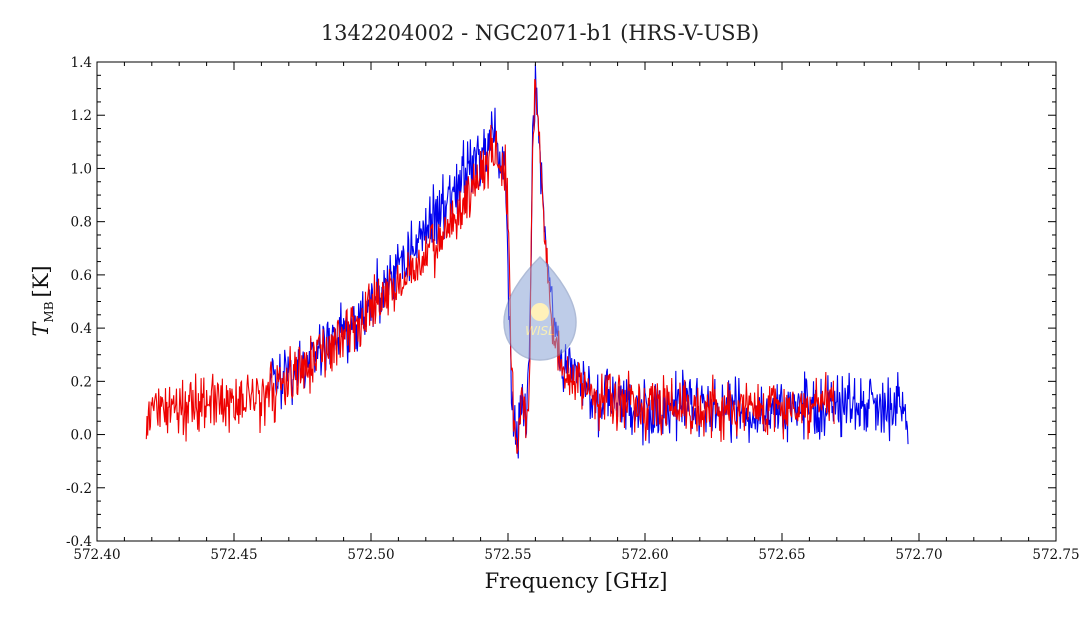 The image size is (1080, 618). I want to click on y-tick-label: -0.4, so click(79, 542).